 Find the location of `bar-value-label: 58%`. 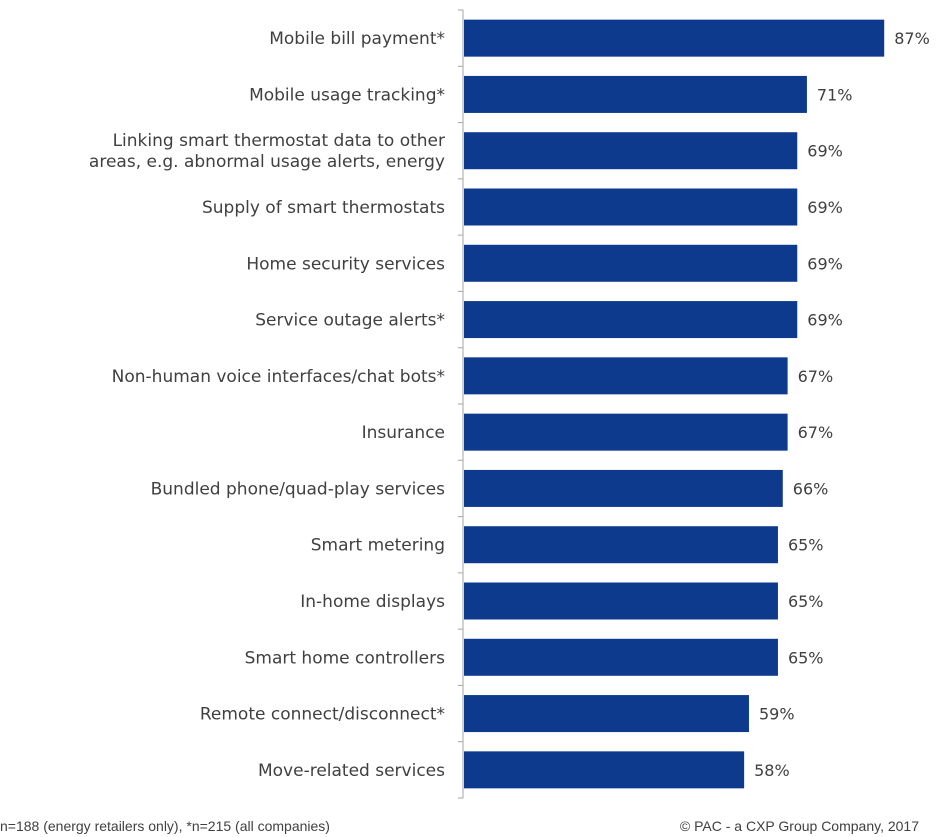

bar-value-label: 58% is located at coordinates (772, 770).